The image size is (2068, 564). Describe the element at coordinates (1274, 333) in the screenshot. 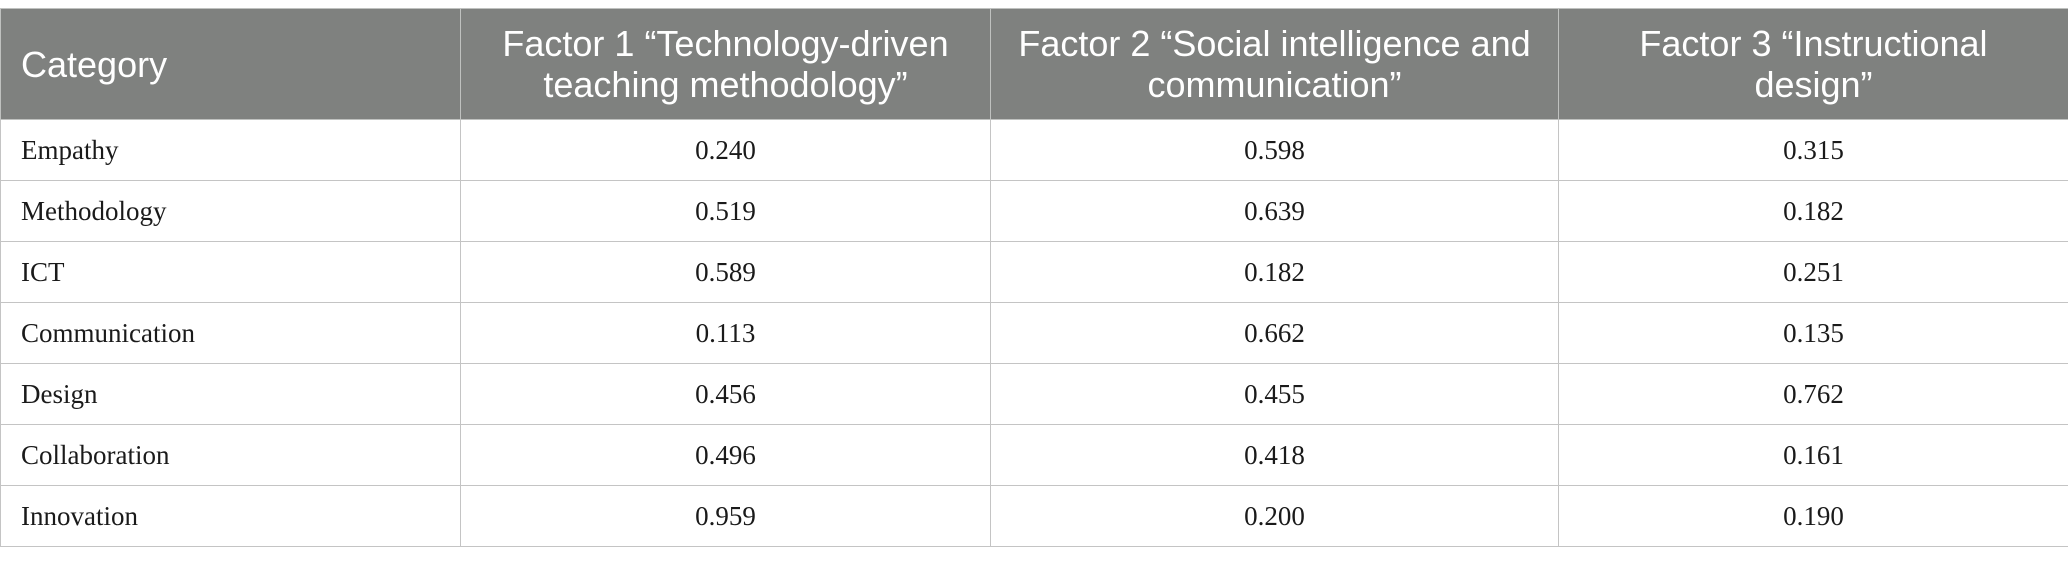

I see `factor-2-cell: 0.662` at that location.